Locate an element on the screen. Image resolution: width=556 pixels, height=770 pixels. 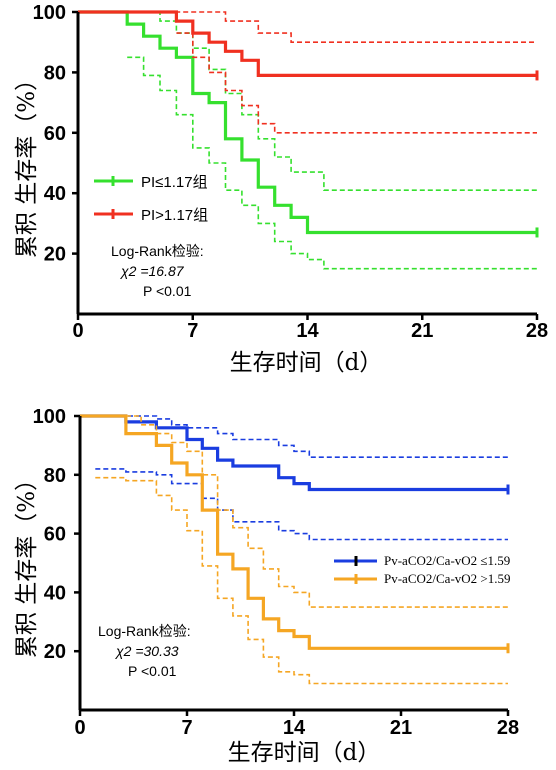
legend-item-1: Pv-aCO2/Ca-vO2 >1.59 is located at coordinates (422, 578).